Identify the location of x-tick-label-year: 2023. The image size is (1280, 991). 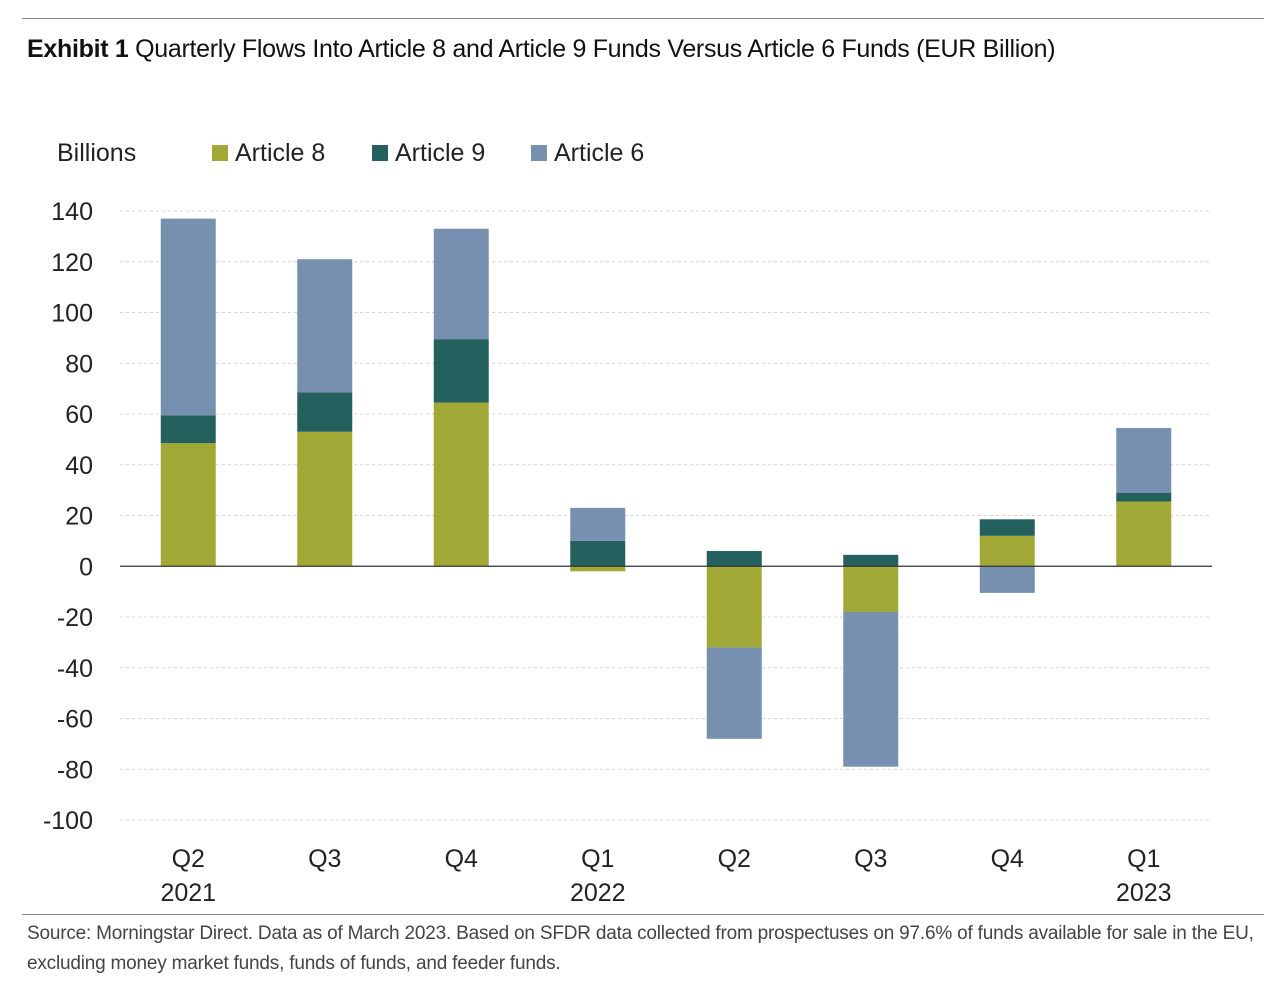
(1144, 893).